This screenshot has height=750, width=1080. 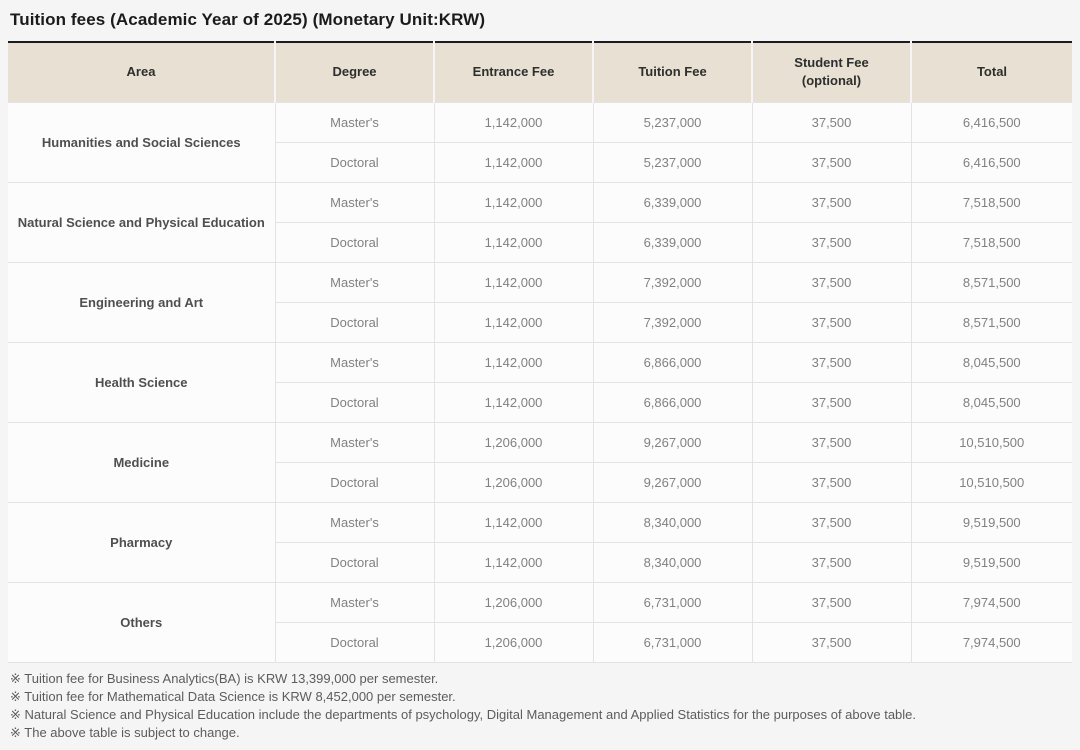 What do you see at coordinates (141, 141) in the screenshot?
I see `area-cell: Humanities and Social Sciences` at bounding box center [141, 141].